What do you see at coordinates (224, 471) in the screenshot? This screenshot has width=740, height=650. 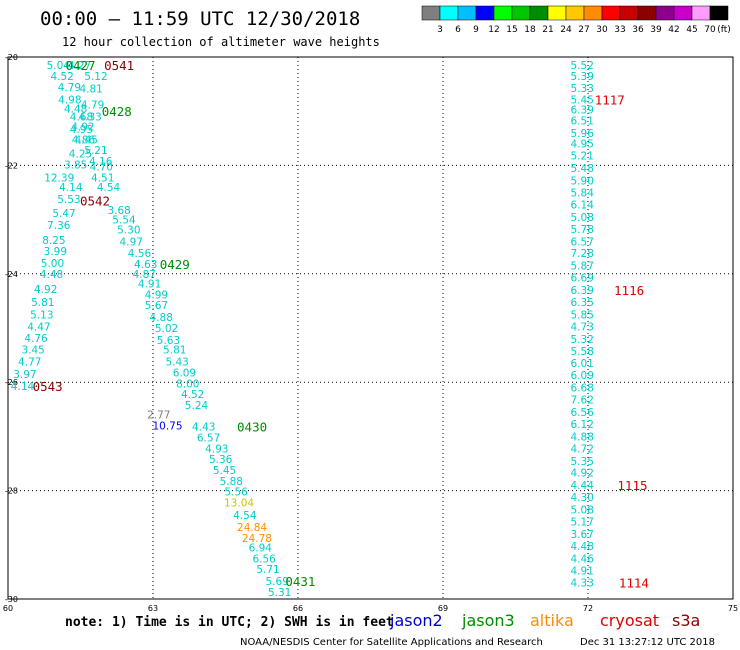 I see `wave-height-label: 5.45` at bounding box center [224, 471].